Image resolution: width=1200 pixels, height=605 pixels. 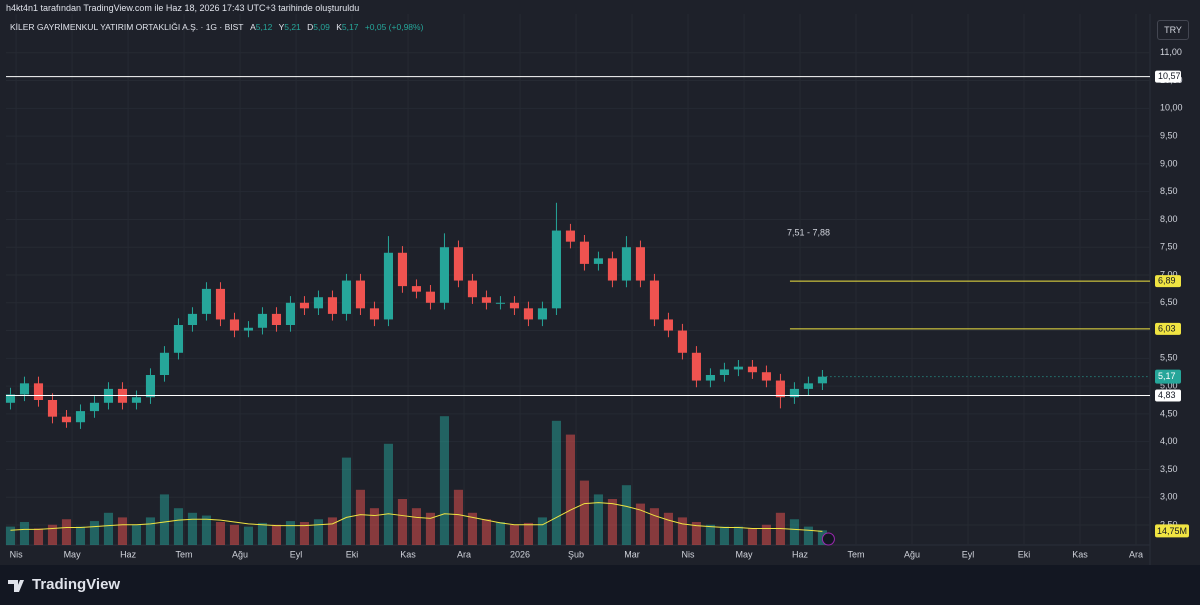 I want to click on last-price-label: 5,17, so click(x=1167, y=376).